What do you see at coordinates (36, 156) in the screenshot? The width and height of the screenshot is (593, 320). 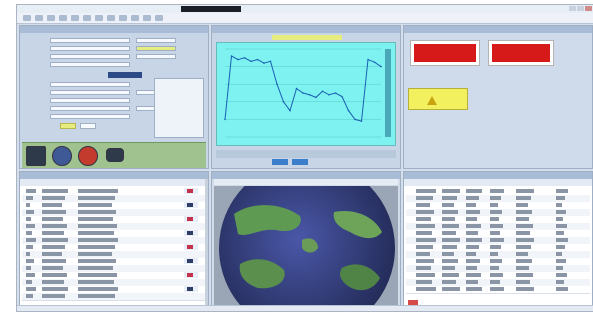 I see `save-icon` at bounding box center [36, 156].